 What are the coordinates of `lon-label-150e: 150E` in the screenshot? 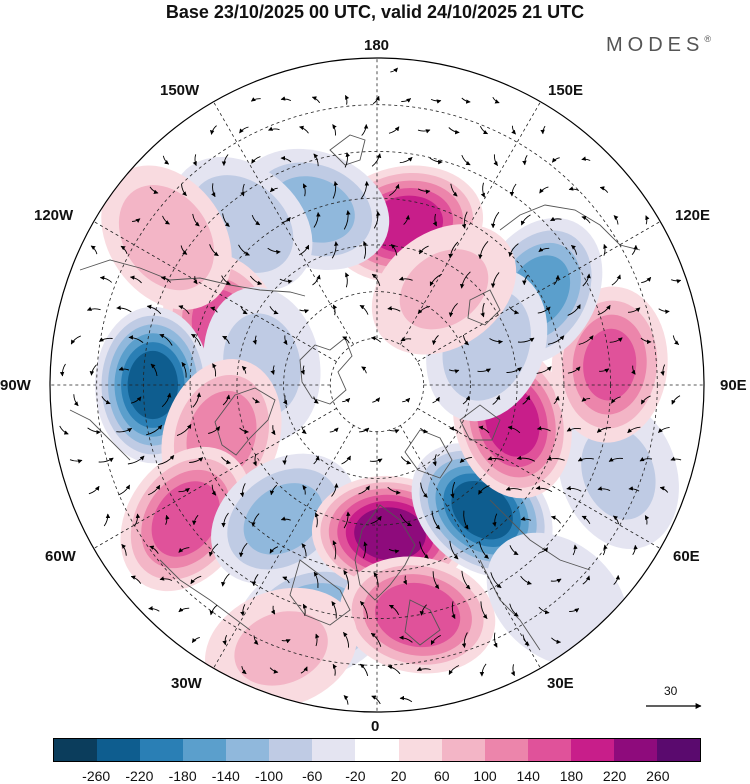 It's located at (566, 90).